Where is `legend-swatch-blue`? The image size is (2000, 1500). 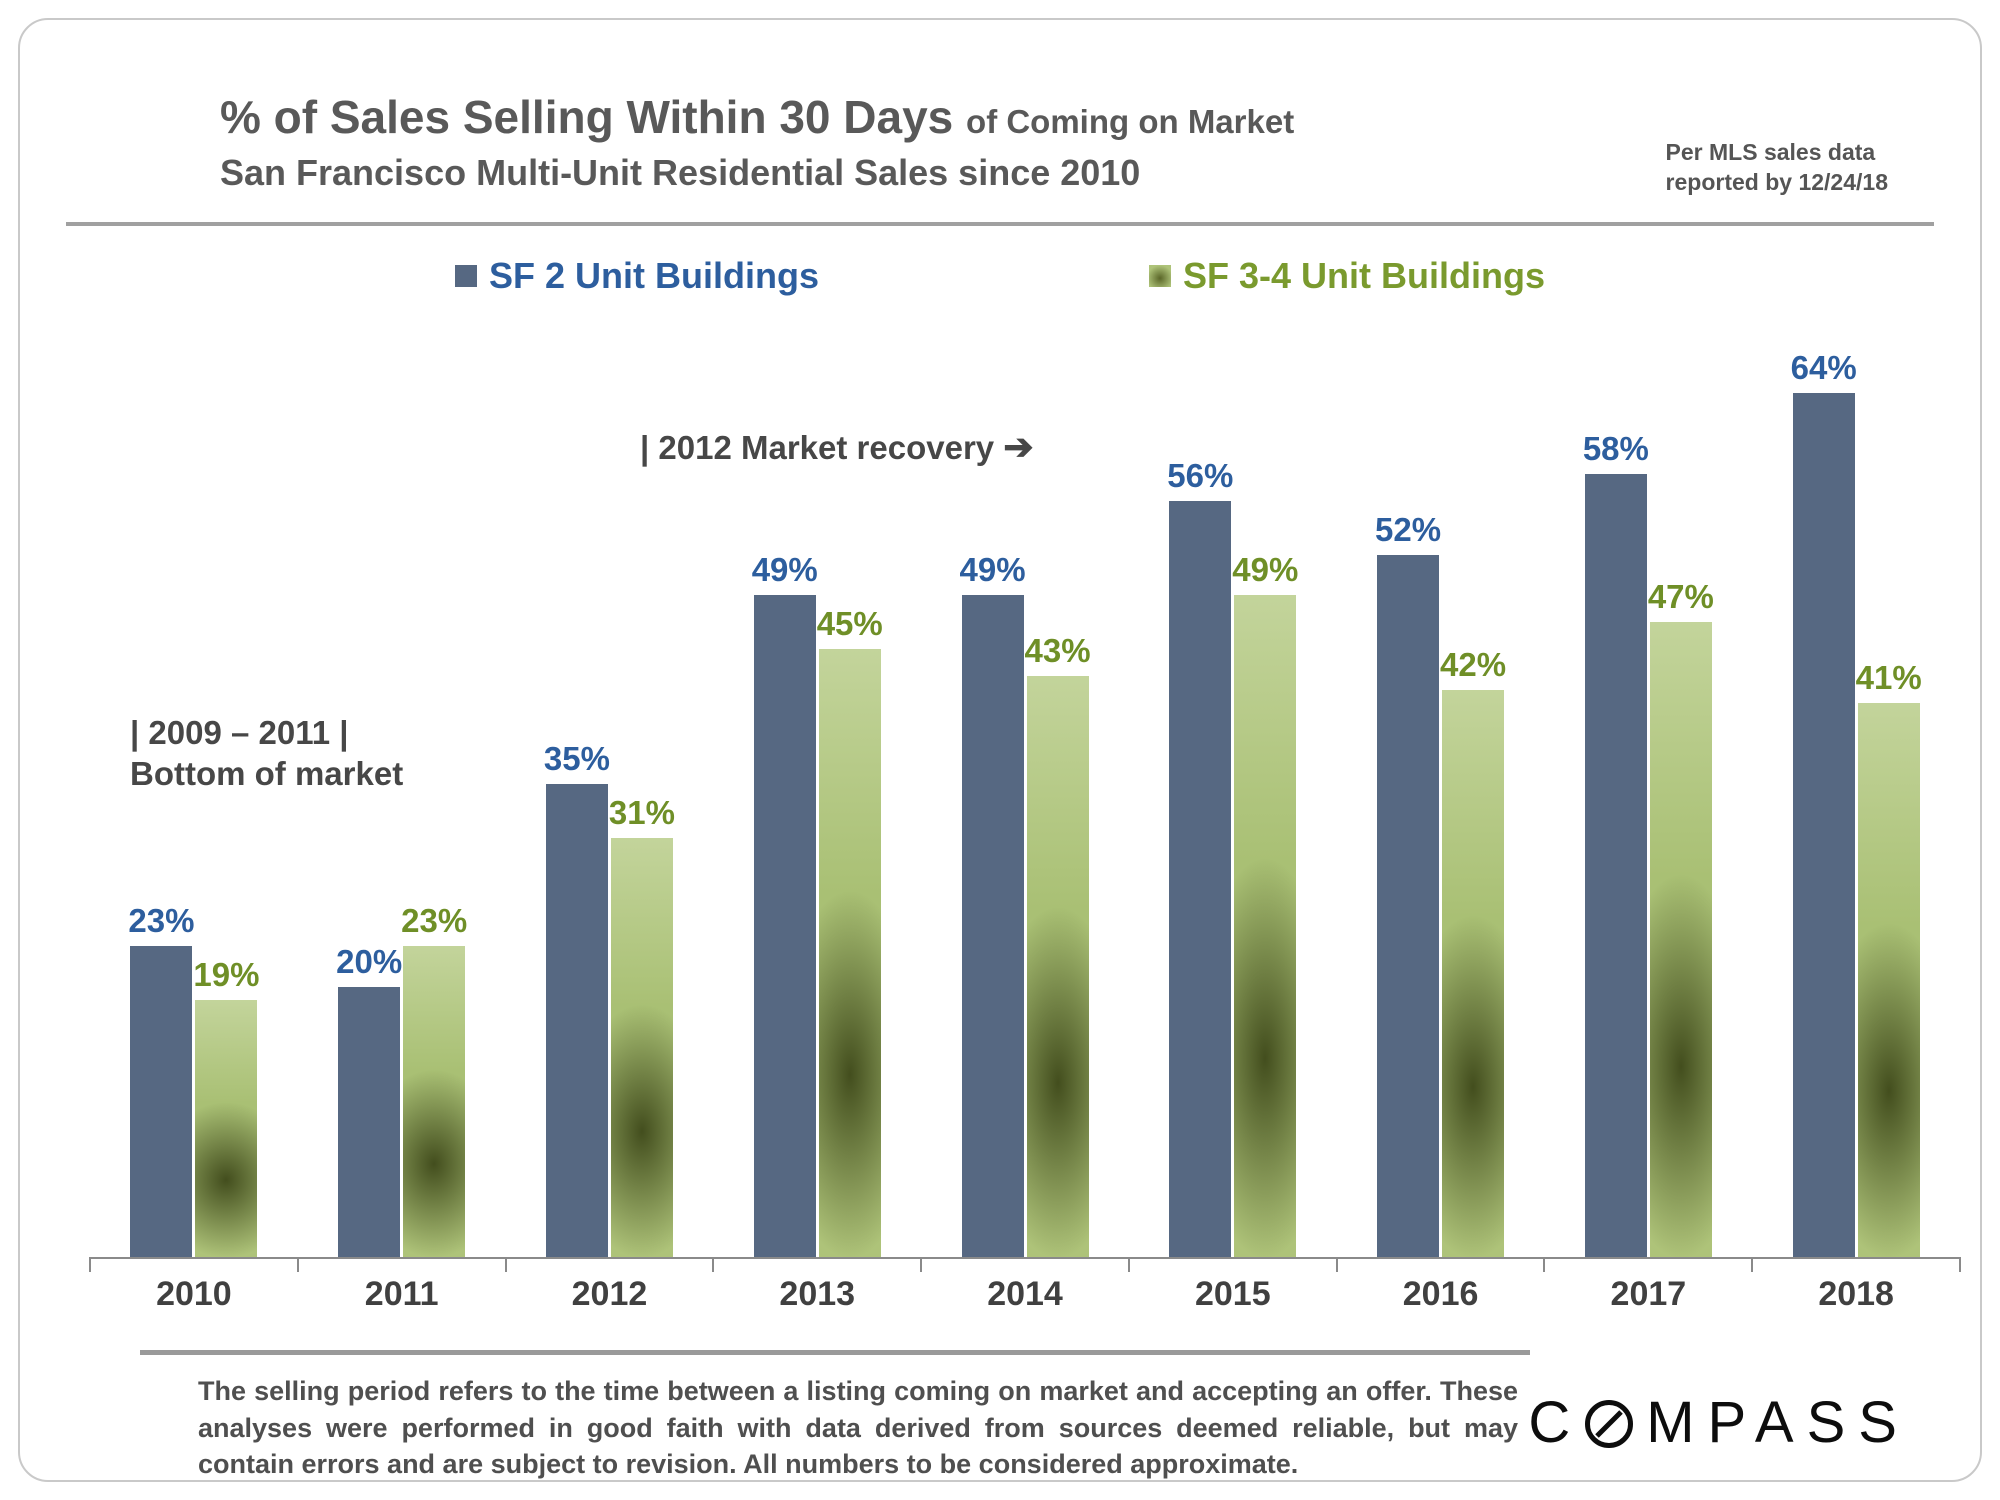
legend-swatch-blue is located at coordinates (465, 275).